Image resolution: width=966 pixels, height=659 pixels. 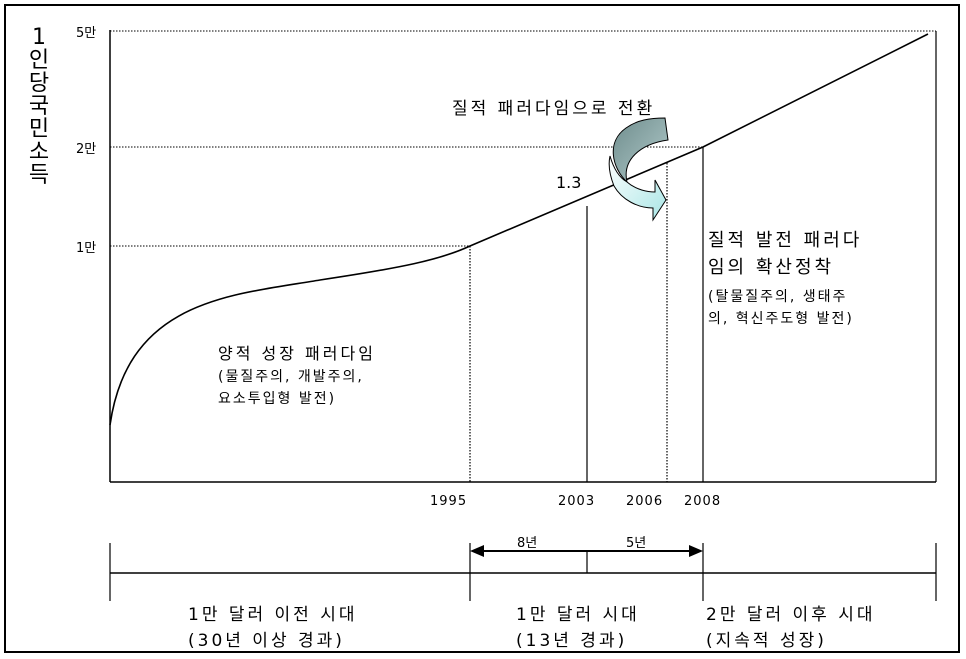 What do you see at coordinates (771, 267) in the screenshot?
I see `qualitative-paradigm-title-2: 임의 확산정착` at bounding box center [771, 267].